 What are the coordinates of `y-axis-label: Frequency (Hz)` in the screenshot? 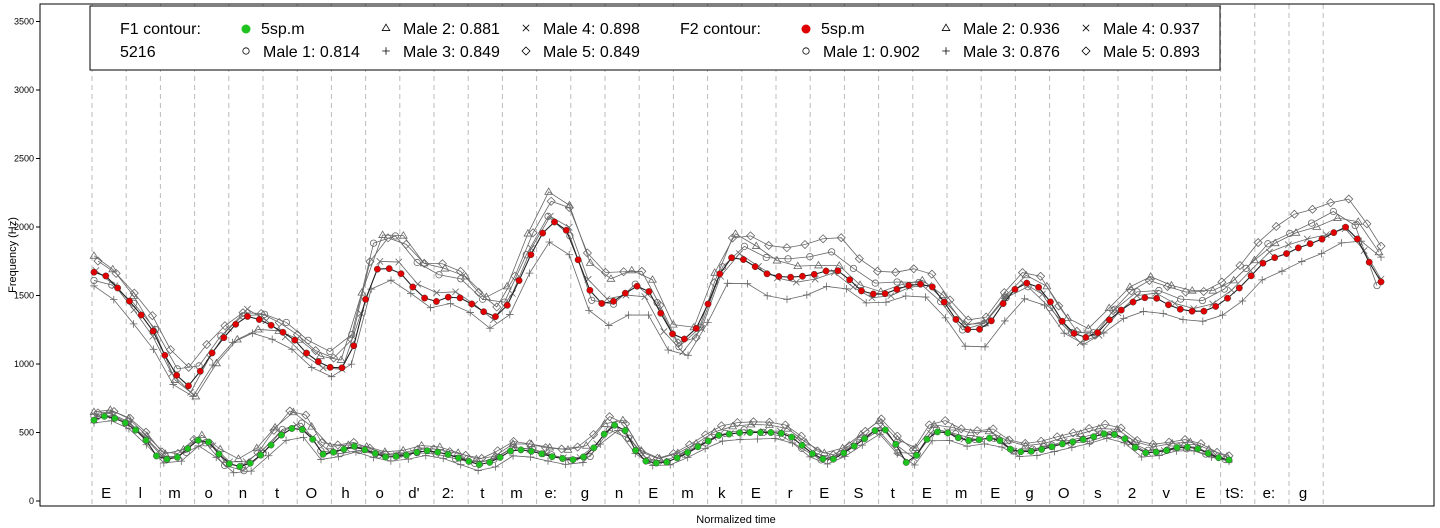 It's located at (13, 255).